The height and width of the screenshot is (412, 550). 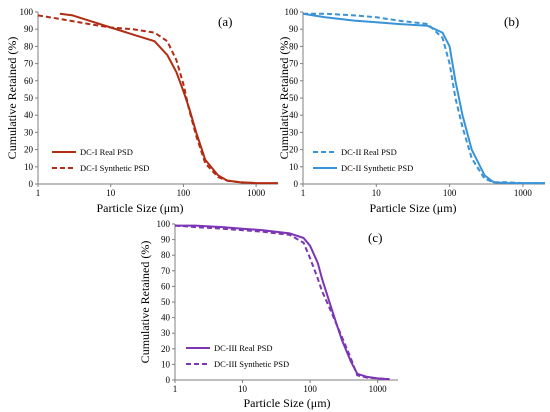 I want to click on legend-label-2: DC-I Synthetic PSD, so click(x=114, y=168).